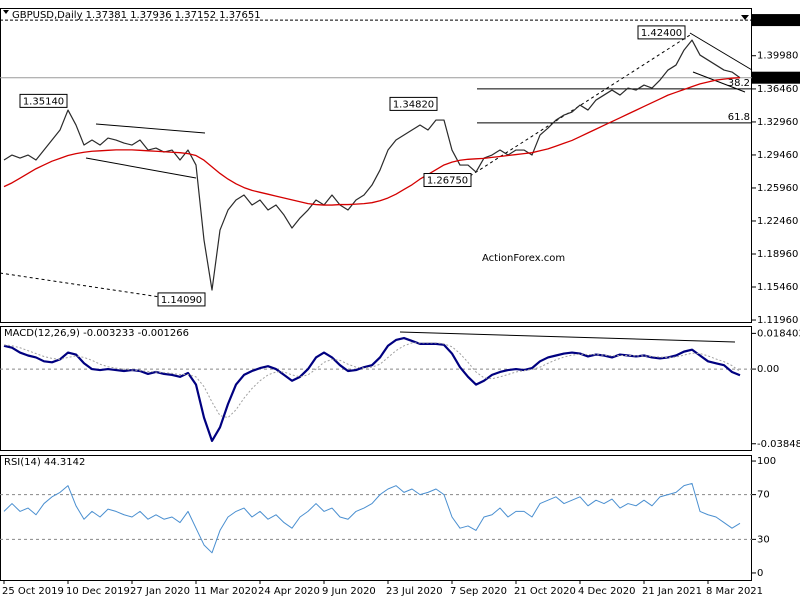  I want to click on y-tick-label: 1.15460, so click(777, 287).